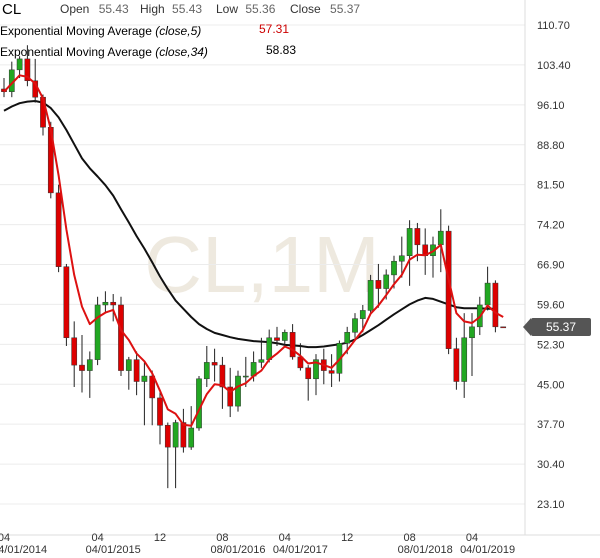 This screenshot has height=558, width=600. What do you see at coordinates (12, 9) in the screenshot?
I see `symbol-label: CL` at bounding box center [12, 9].